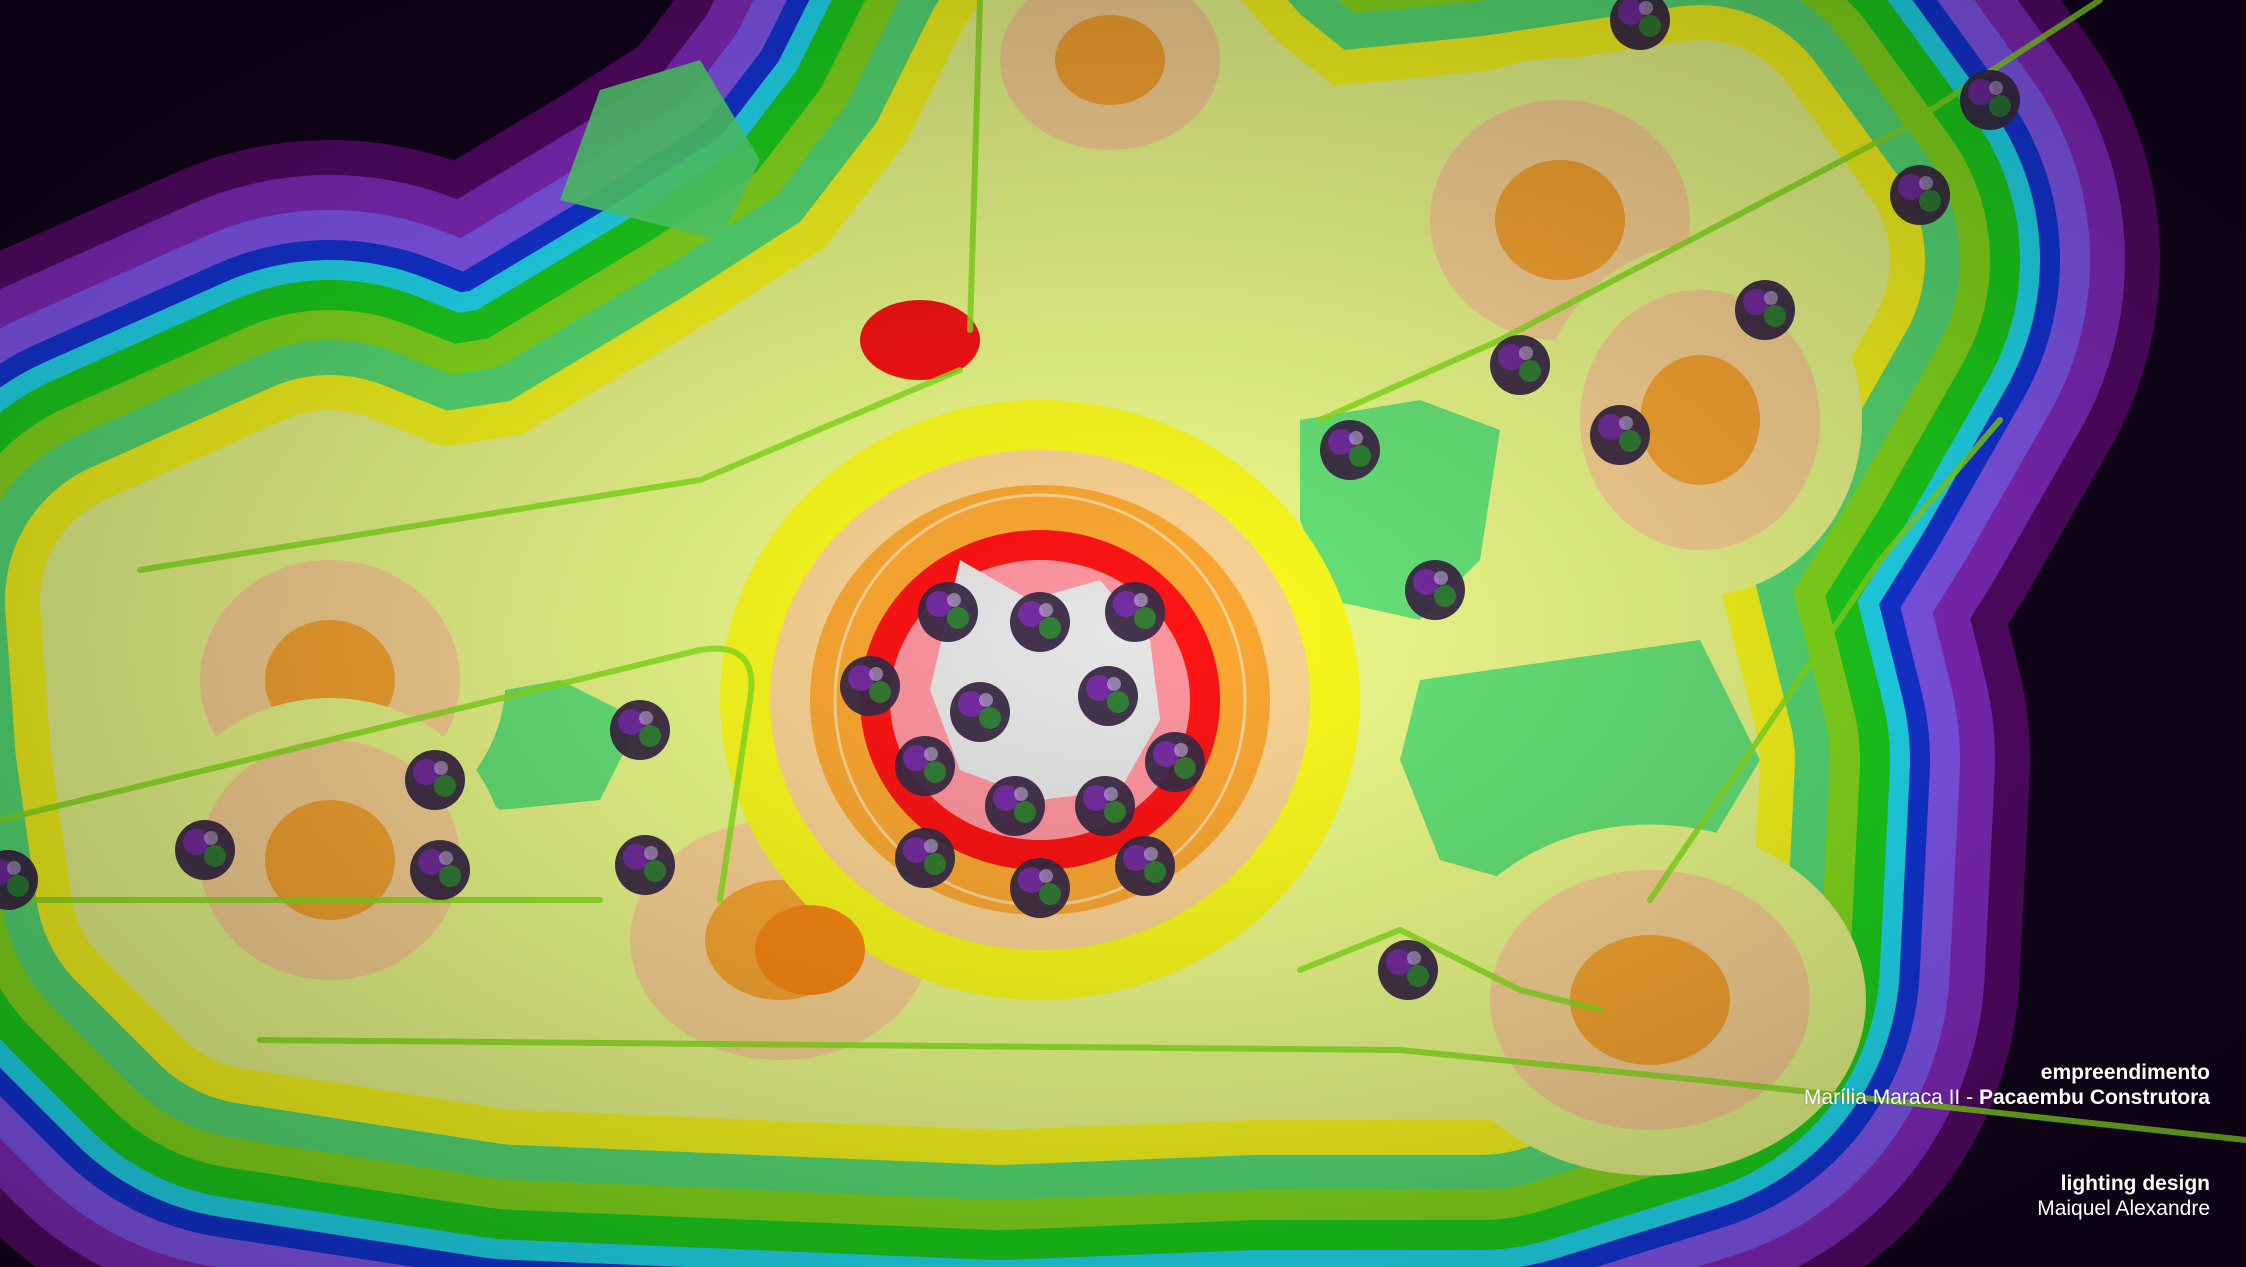  Describe the element at coordinates (2123, 1208) in the screenshot. I see `designer-name: Maiquel Alexandre` at that location.